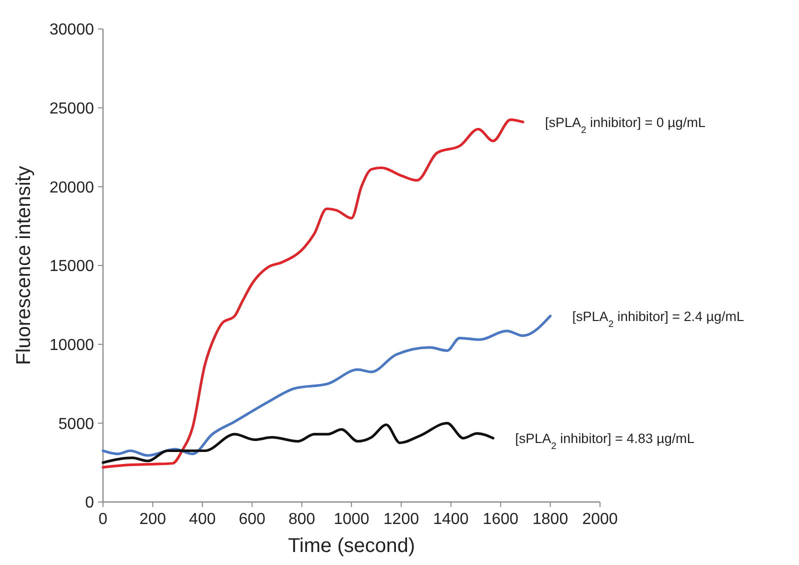 The width and height of the screenshot is (799, 565). I want to click on x-tick-label: 400, so click(202, 519).